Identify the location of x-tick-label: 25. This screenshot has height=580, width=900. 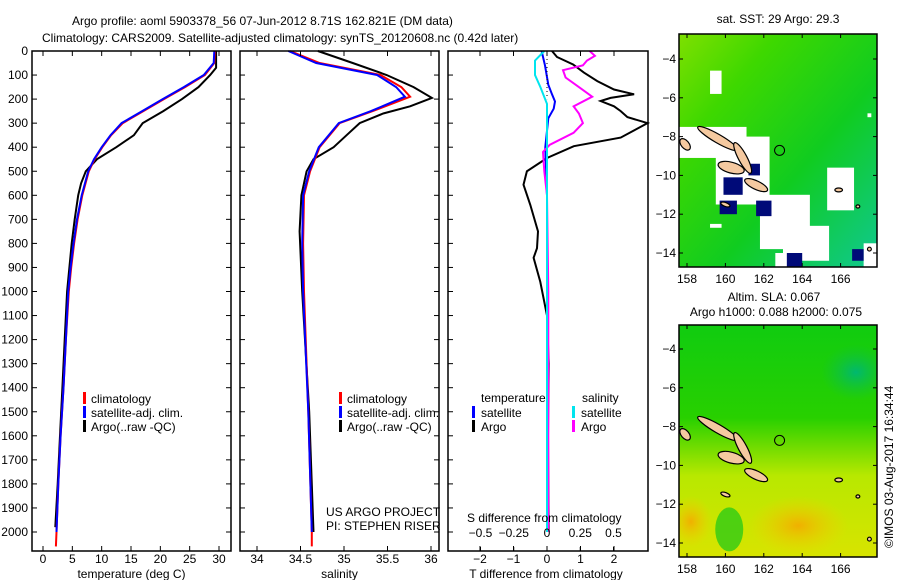
(190, 559).